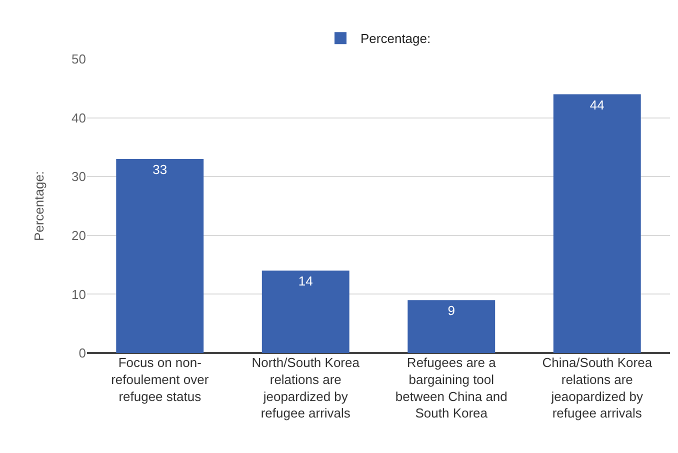  Describe the element at coordinates (79, 176) in the screenshot. I see `y-tick-label: 30` at that location.